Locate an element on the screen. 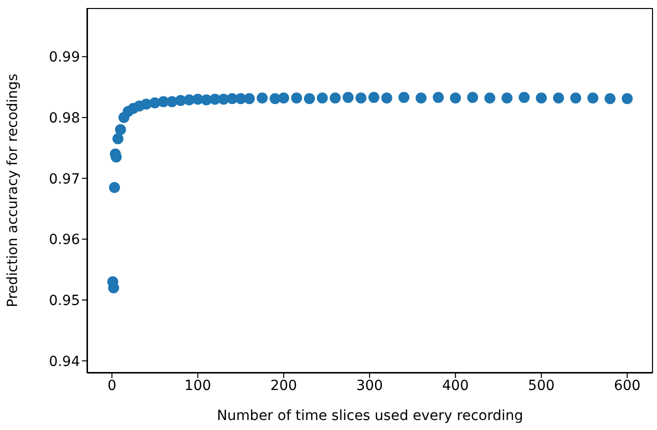 This screenshot has width=657, height=430. y-tick-label: 0.99 is located at coordinates (64, 58).